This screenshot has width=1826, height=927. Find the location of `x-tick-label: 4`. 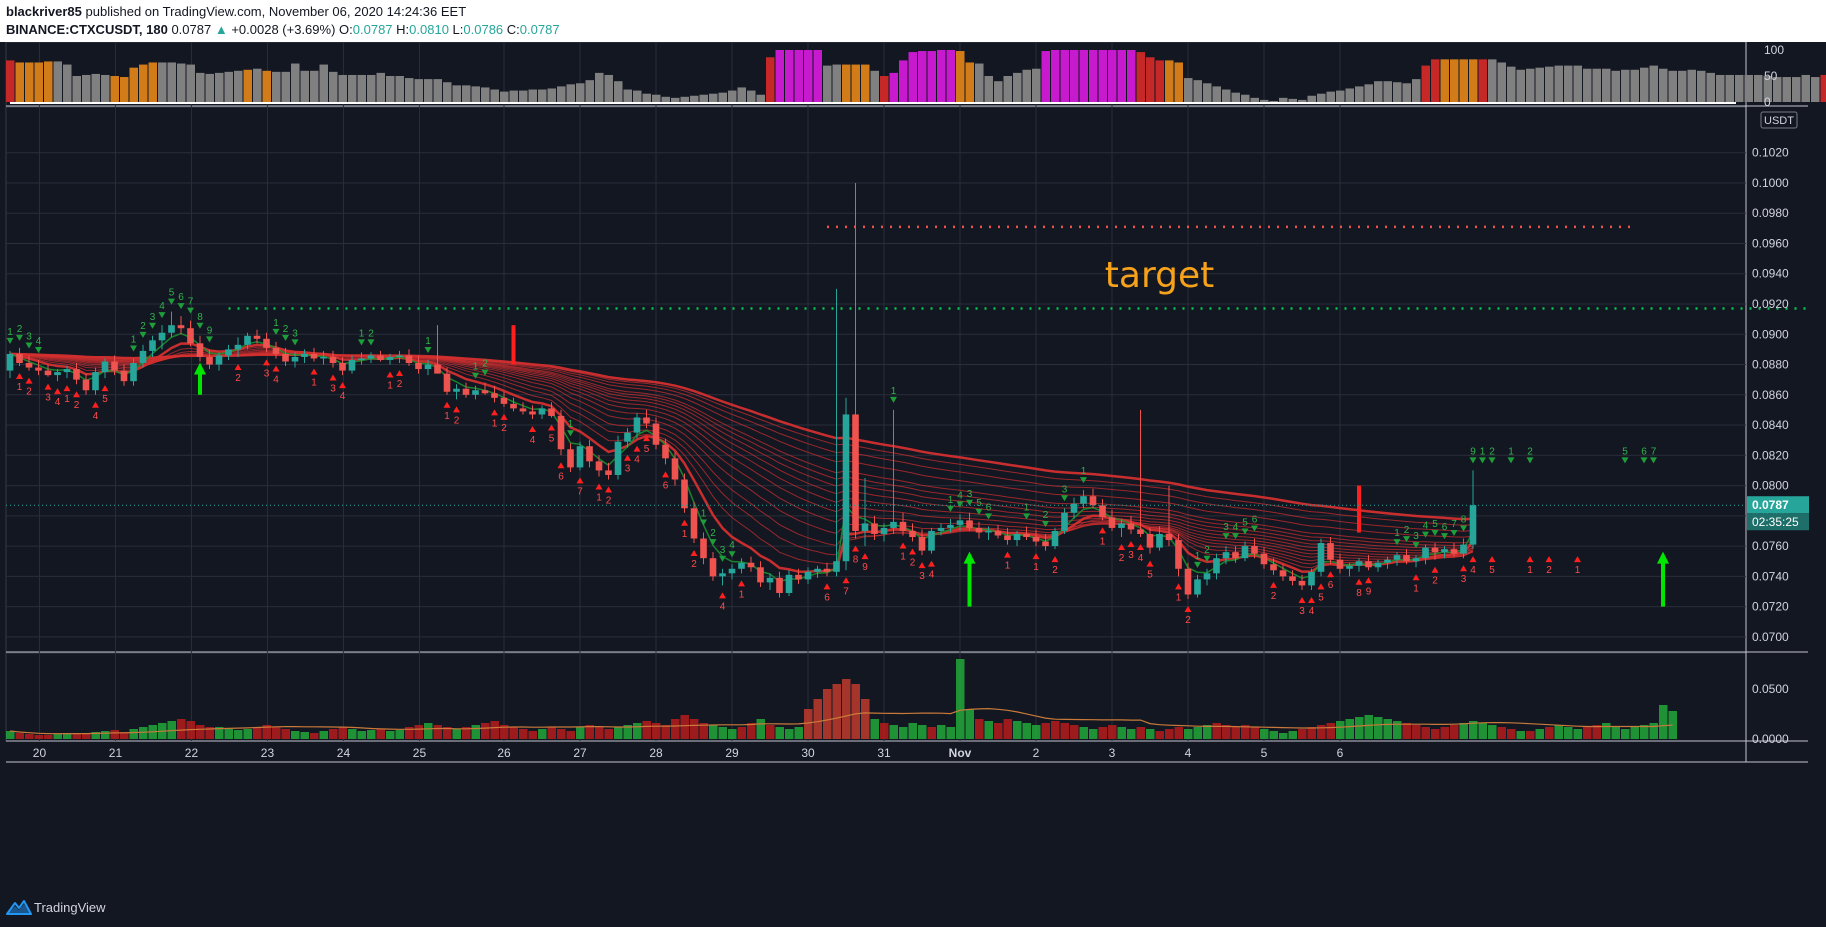

x-tick-label: 4 is located at coordinates (1188, 753).